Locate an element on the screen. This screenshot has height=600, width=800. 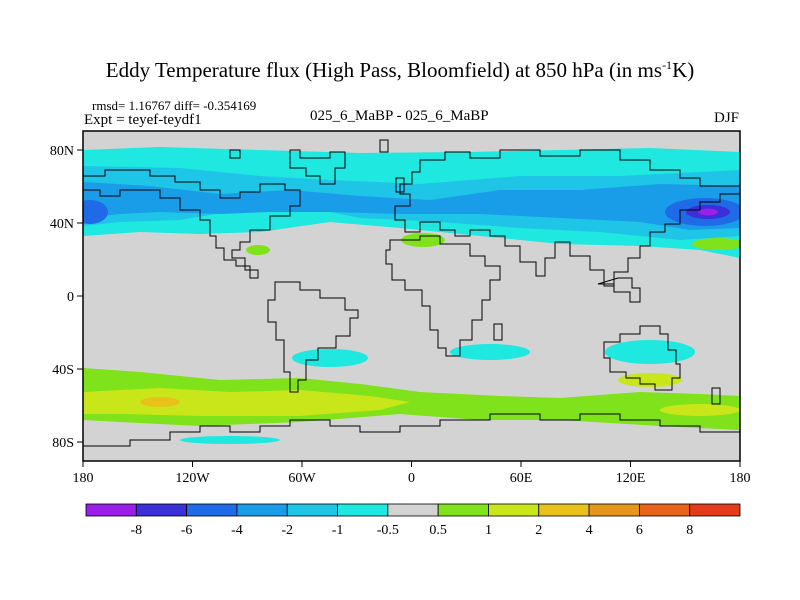
coast-madagascar is located at coordinates (498, 332).